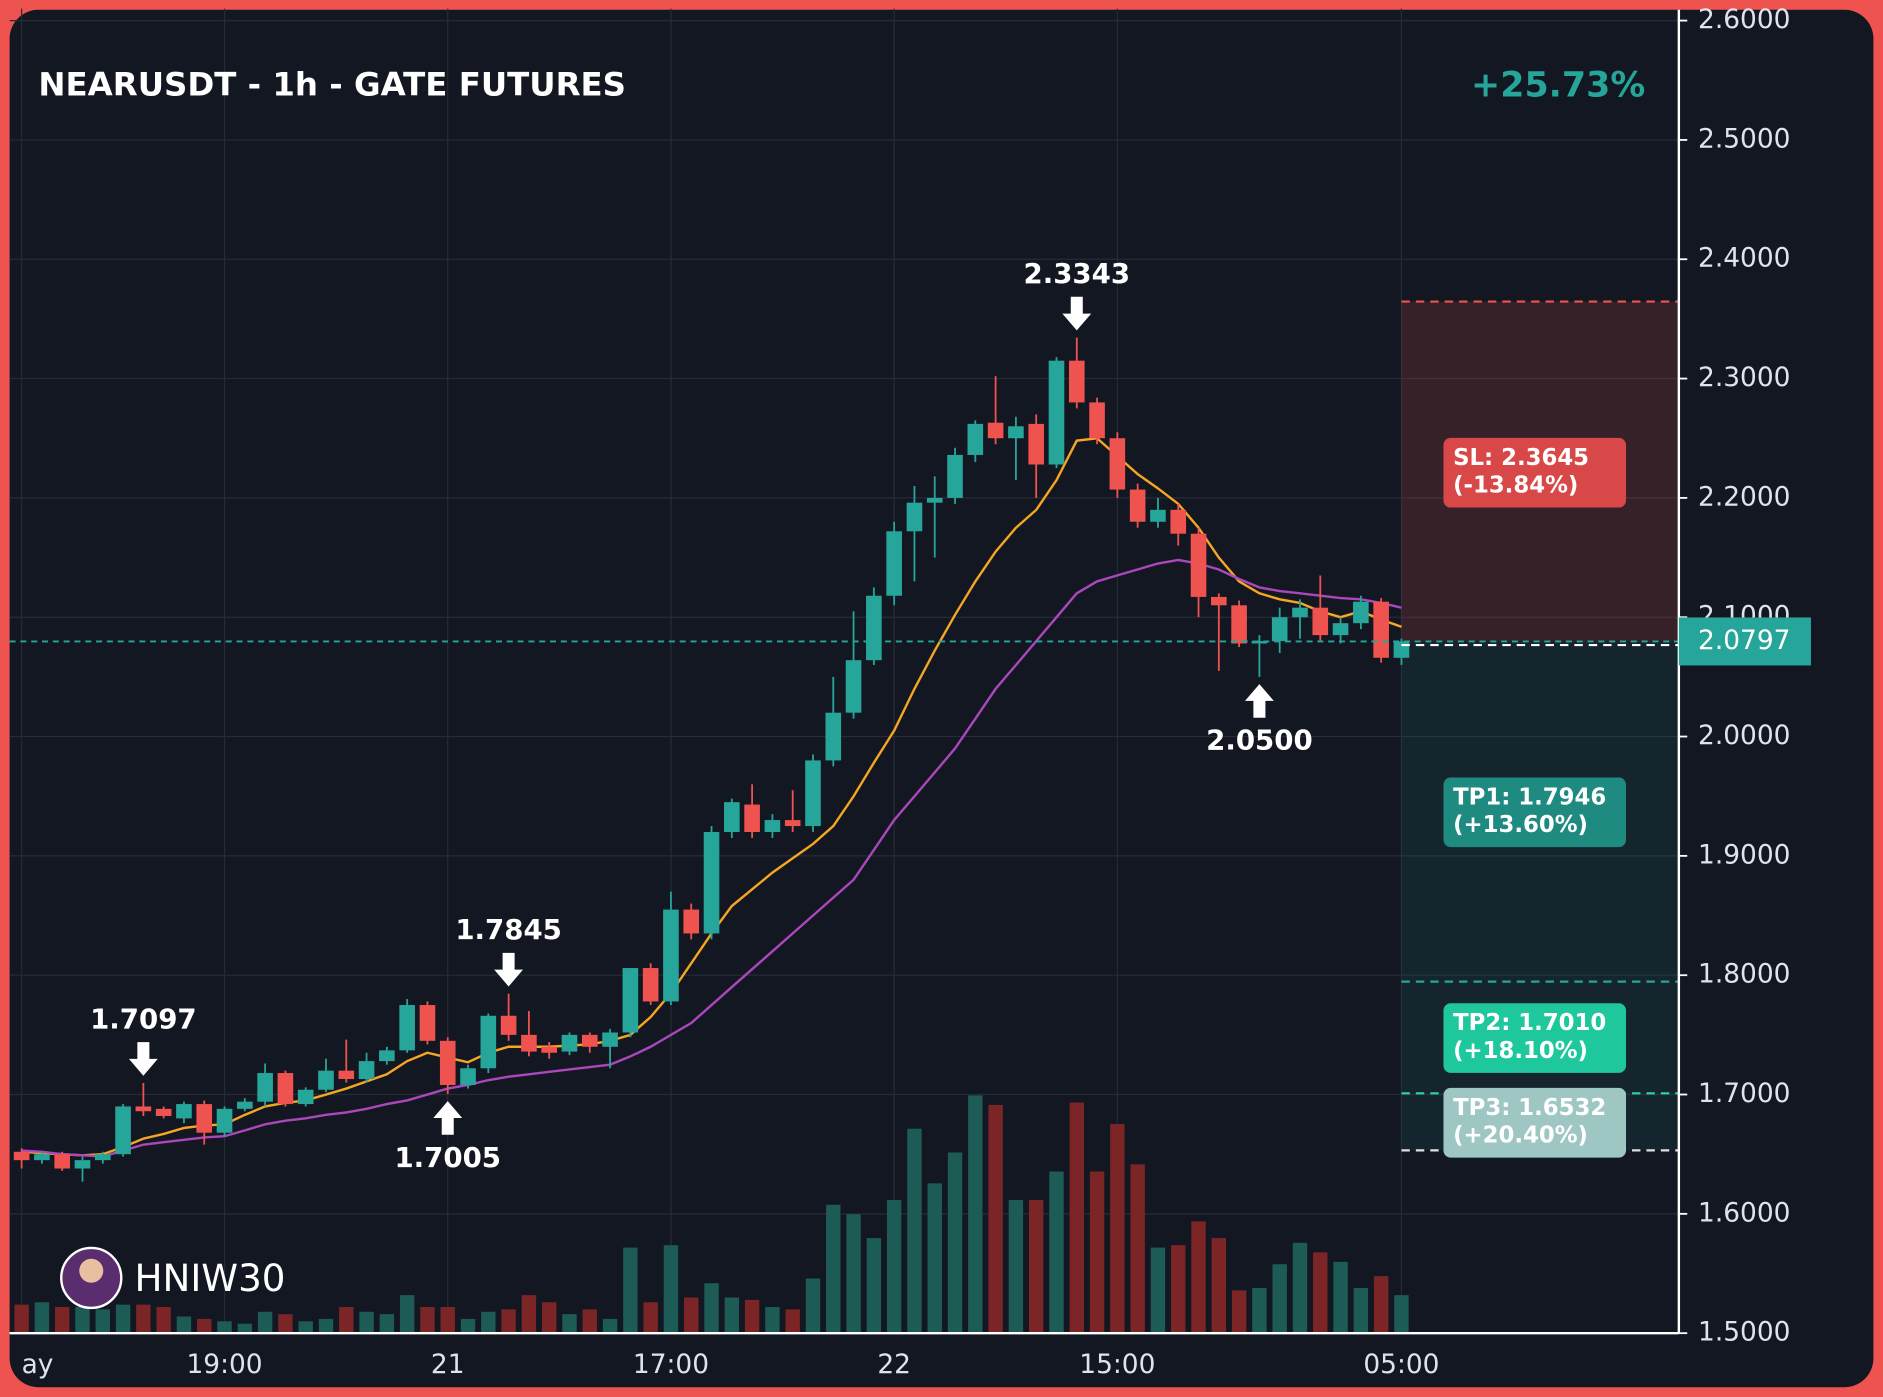 The width and height of the screenshot is (1883, 1397). What do you see at coordinates (1529, 1108) in the screenshot?
I see `level-label: TP3: 1.6532` at bounding box center [1529, 1108].